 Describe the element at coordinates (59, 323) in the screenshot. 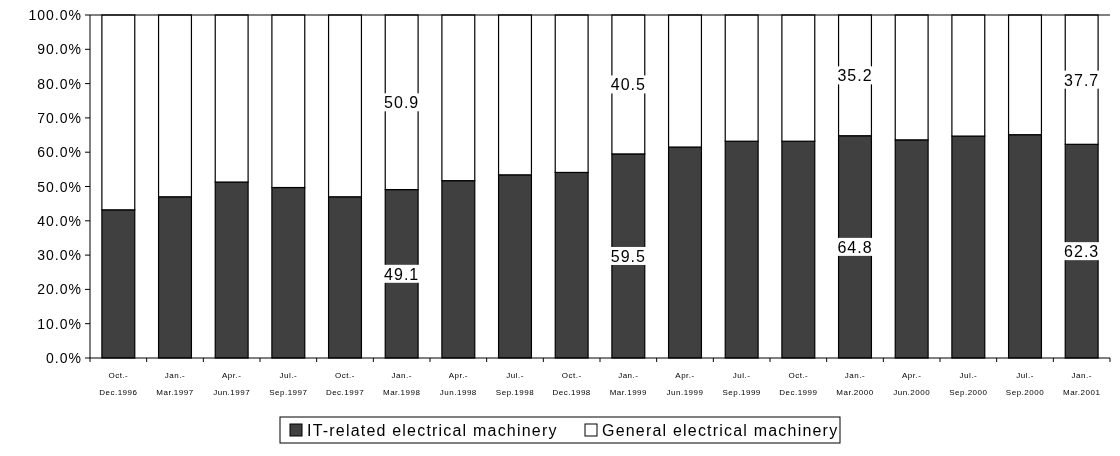

I see `y-tick-label: 10.0%` at that location.